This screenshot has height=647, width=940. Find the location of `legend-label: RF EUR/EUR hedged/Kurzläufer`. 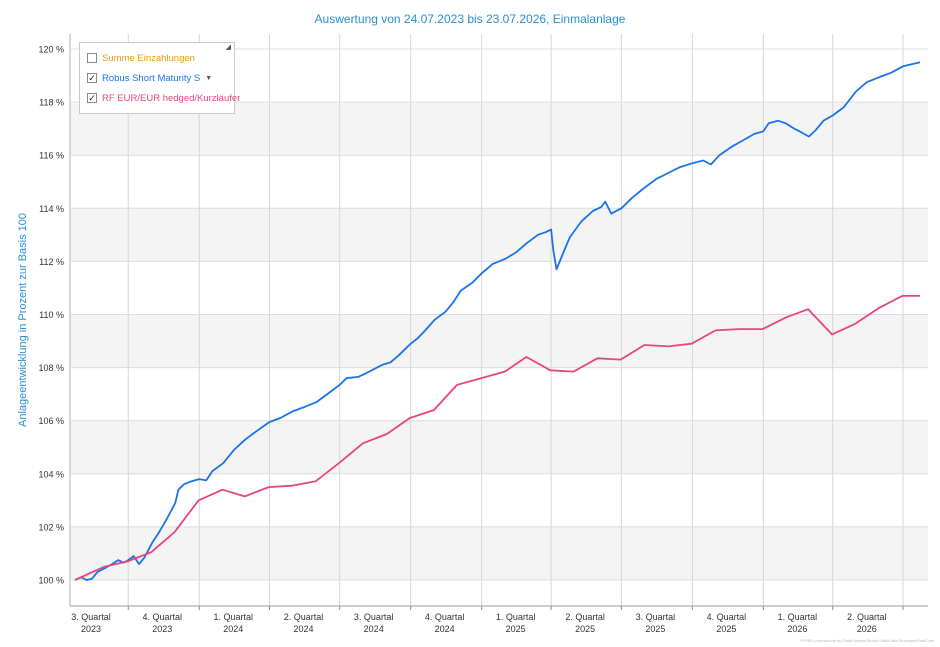

legend-label: RF EUR/EUR hedged/Kurzläufer is located at coordinates (171, 98).